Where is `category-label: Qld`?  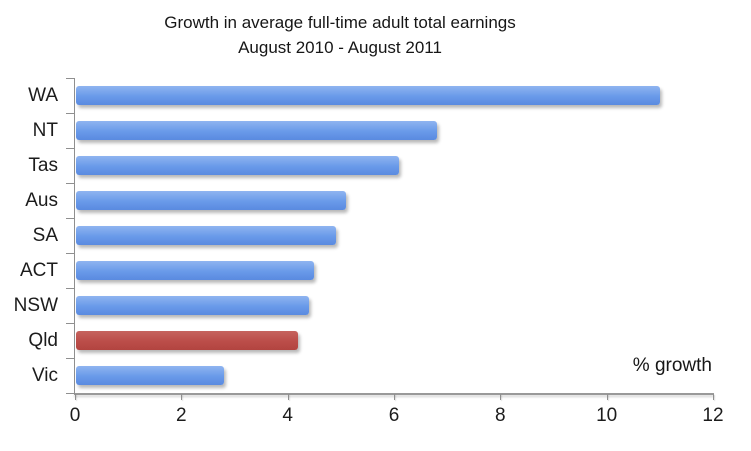 category-label: Qld is located at coordinates (43, 340).